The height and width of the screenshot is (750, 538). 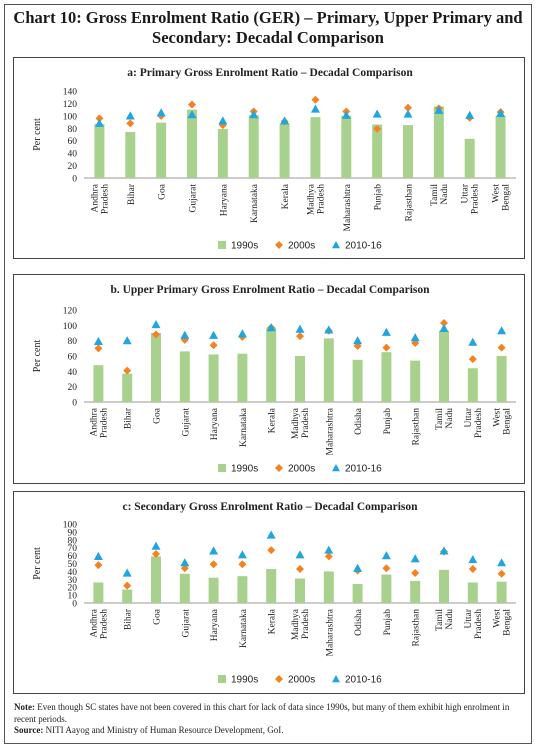 I want to click on x-tick-label: Goa, so click(x=158, y=616).